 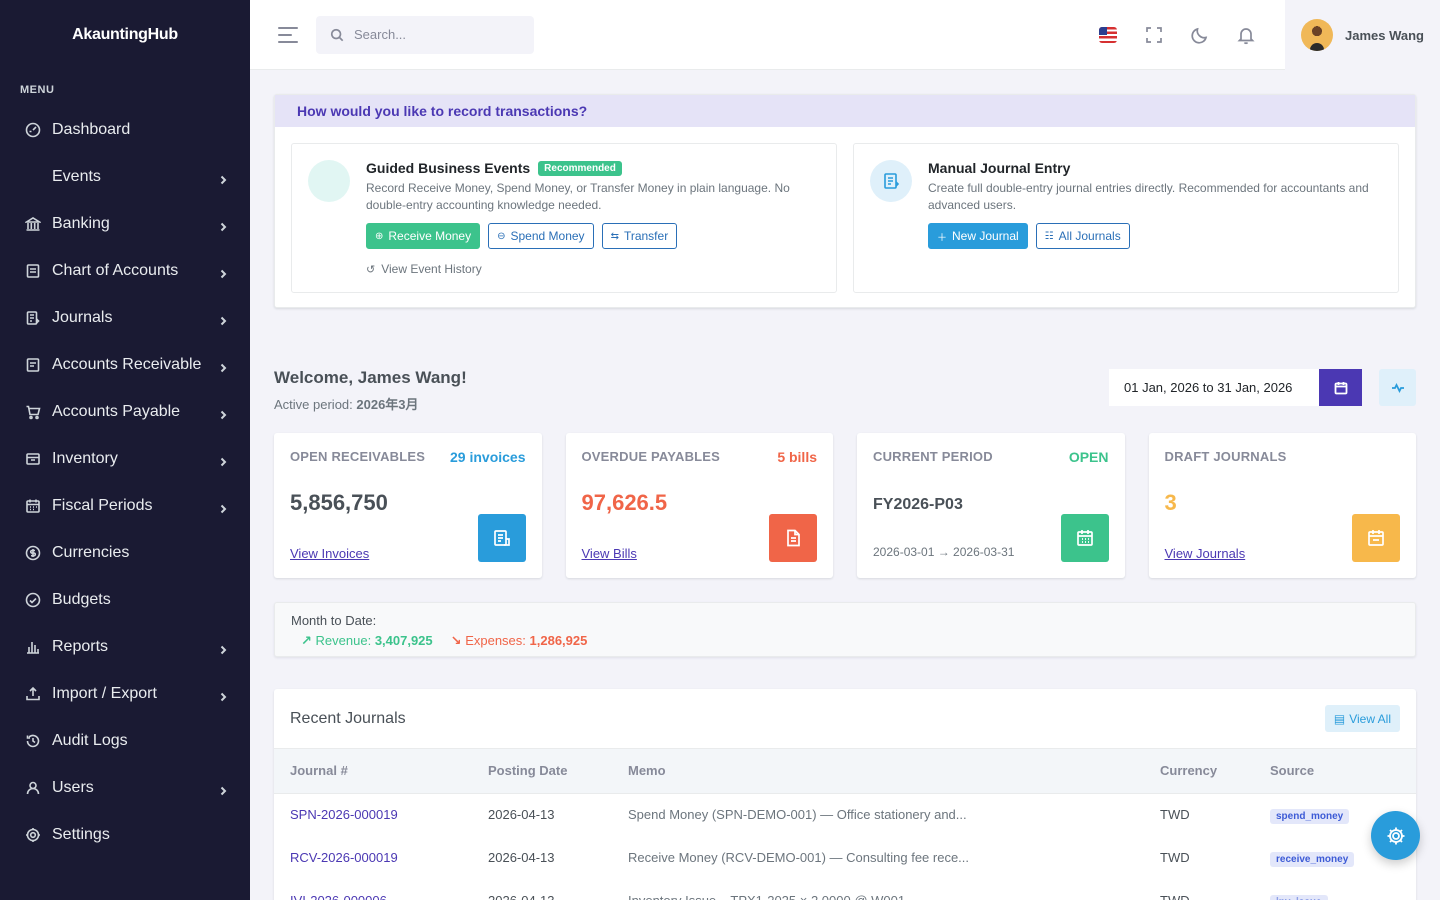 I want to click on recommended-badge: Recommended, so click(x=580, y=168).